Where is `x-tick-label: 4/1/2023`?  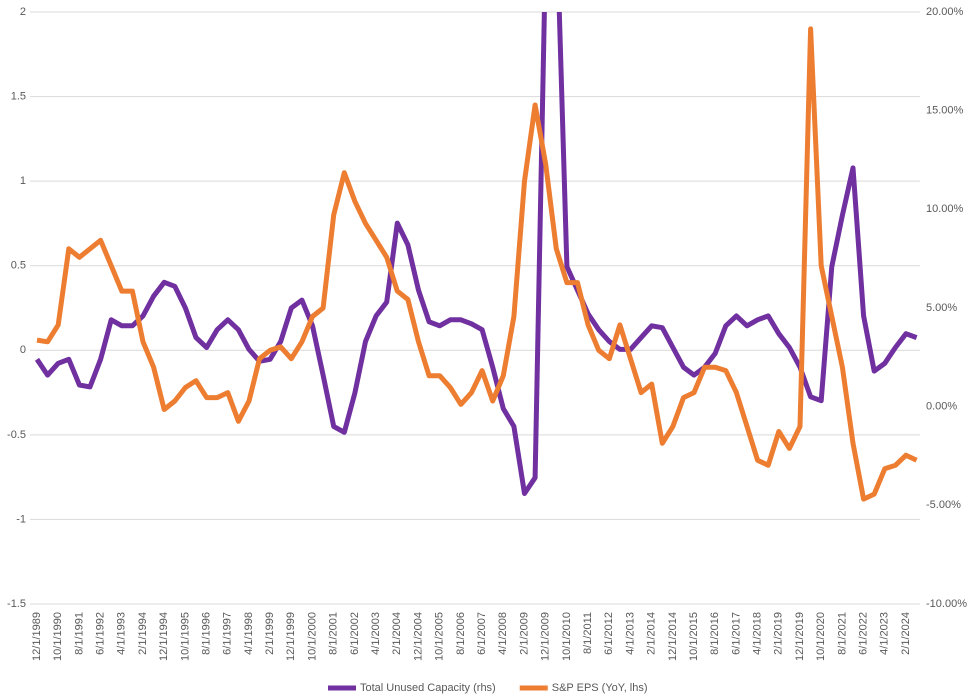 x-tick-label: 4/1/2023 is located at coordinates (885, 633).